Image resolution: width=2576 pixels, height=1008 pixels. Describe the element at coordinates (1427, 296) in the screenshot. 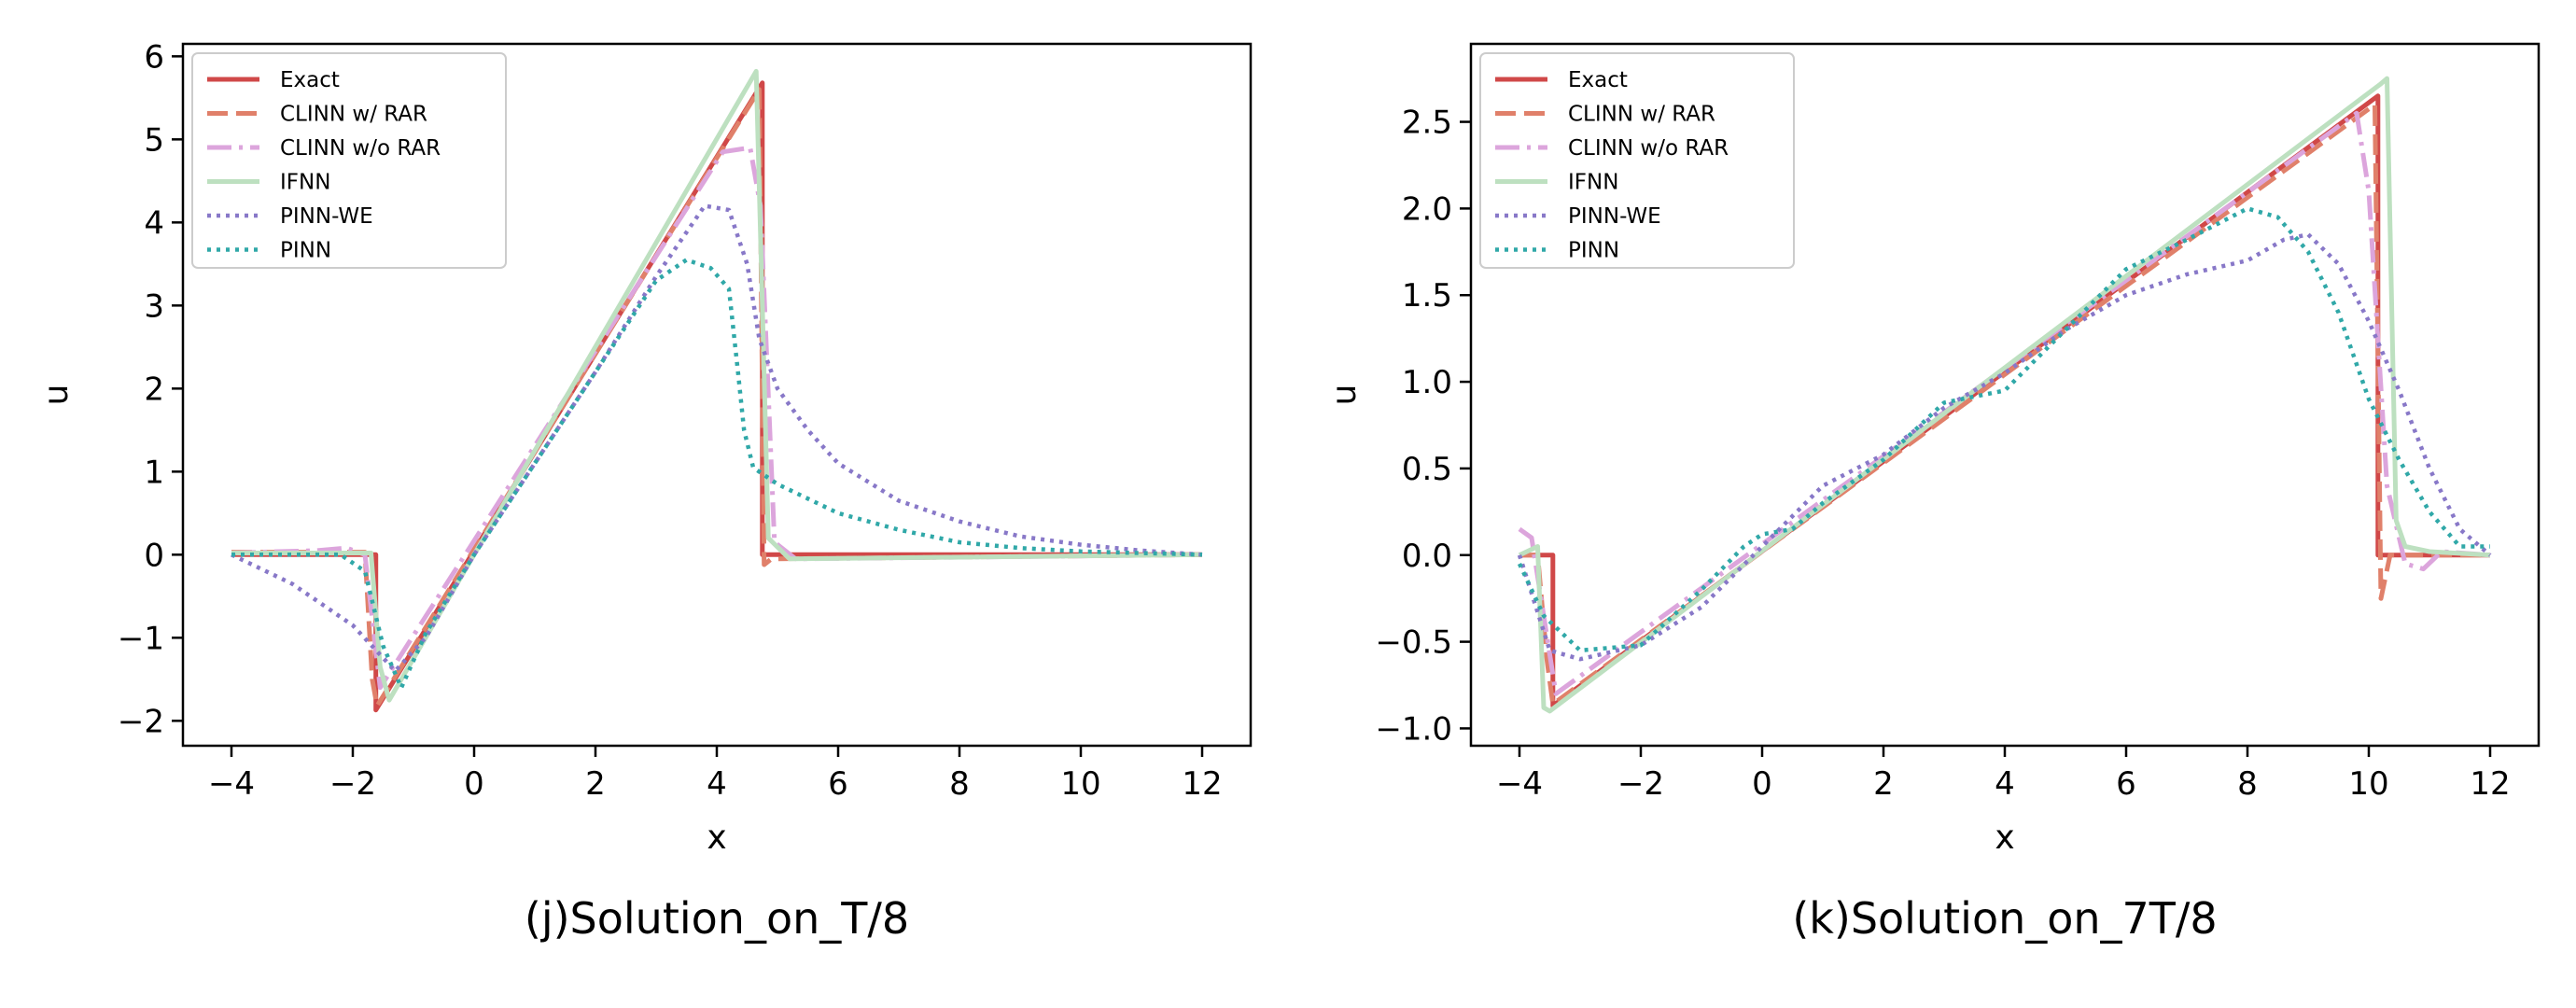

I see `y-tick-label: 1.5` at that location.